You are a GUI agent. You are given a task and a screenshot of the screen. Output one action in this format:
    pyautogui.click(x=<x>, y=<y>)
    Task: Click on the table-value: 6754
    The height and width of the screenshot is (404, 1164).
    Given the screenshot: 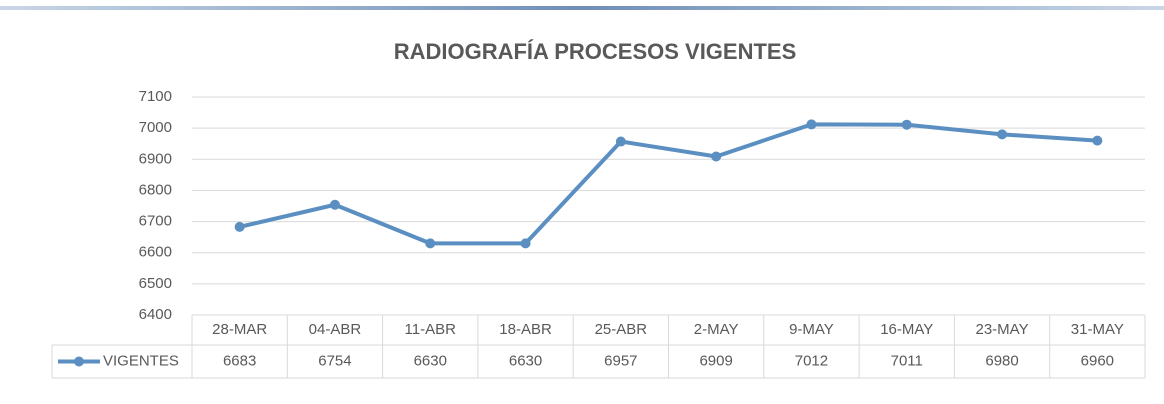 What is the action you would take?
    pyautogui.click(x=334, y=360)
    